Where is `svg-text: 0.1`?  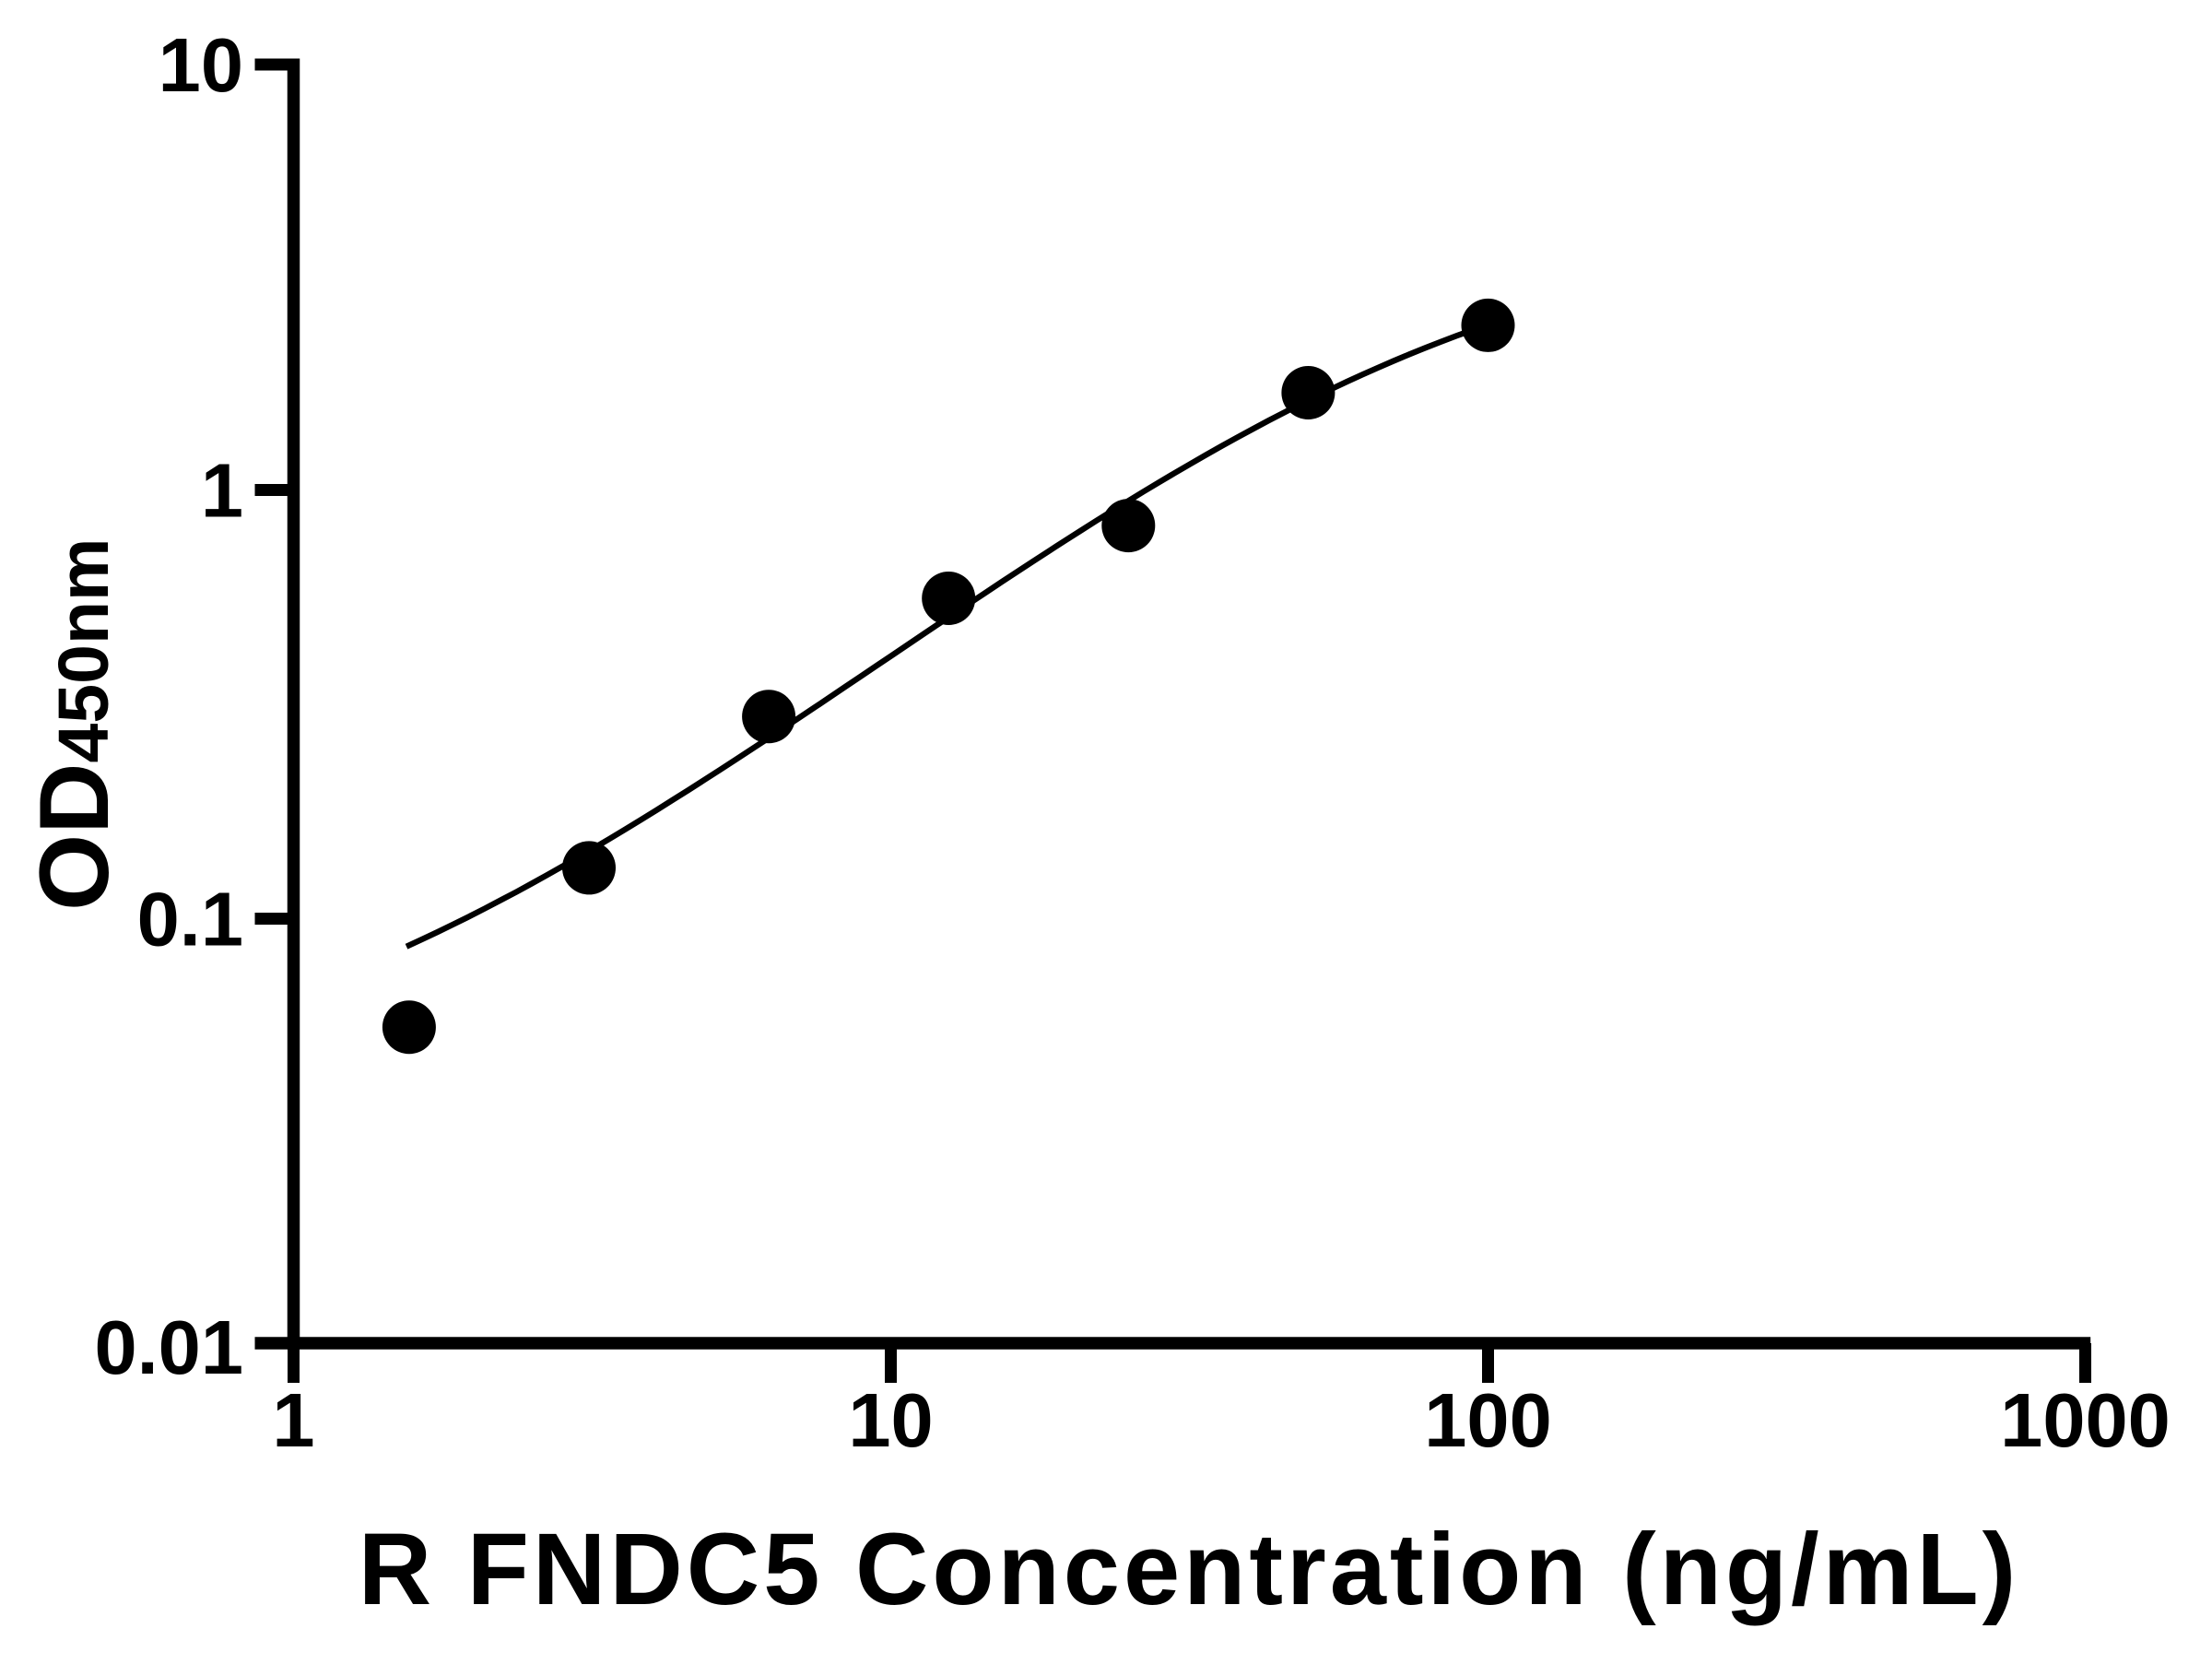 svg-text: 0.1 is located at coordinates (190, 919).